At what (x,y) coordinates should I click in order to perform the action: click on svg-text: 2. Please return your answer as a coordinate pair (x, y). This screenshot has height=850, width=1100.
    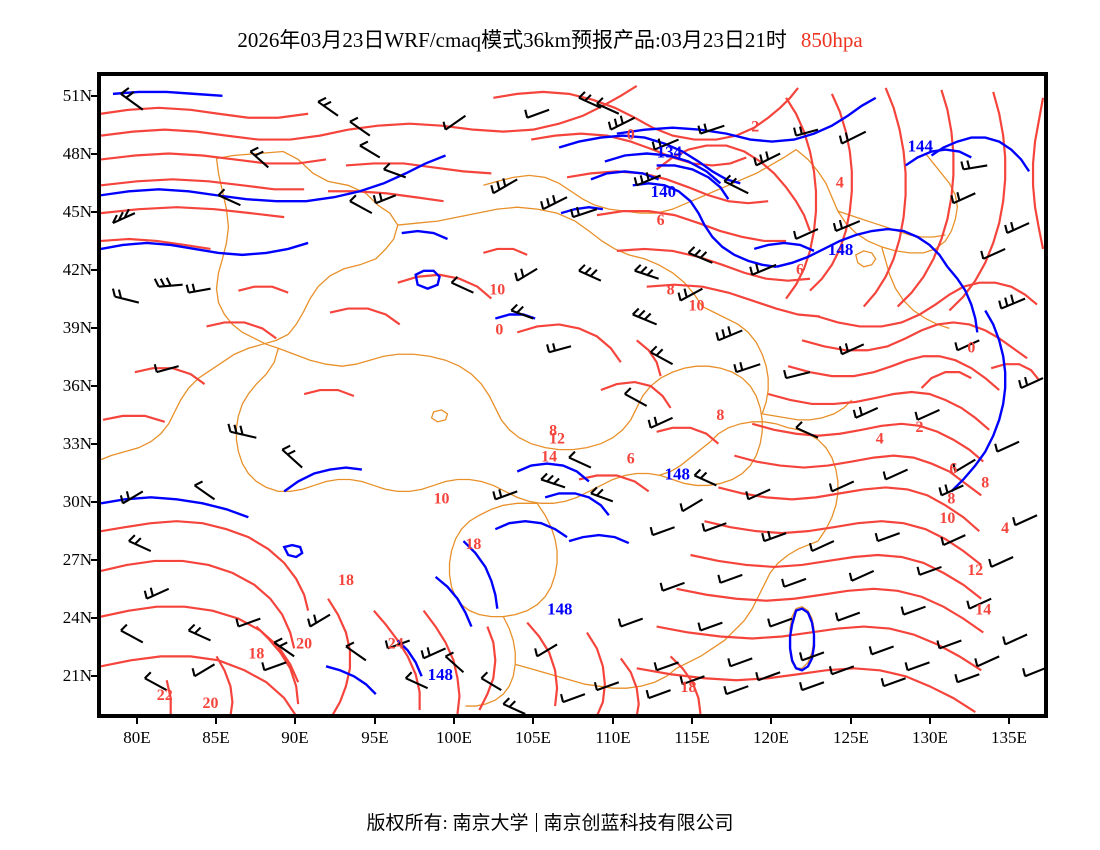
    Looking at the image, I should click on (755, 127).